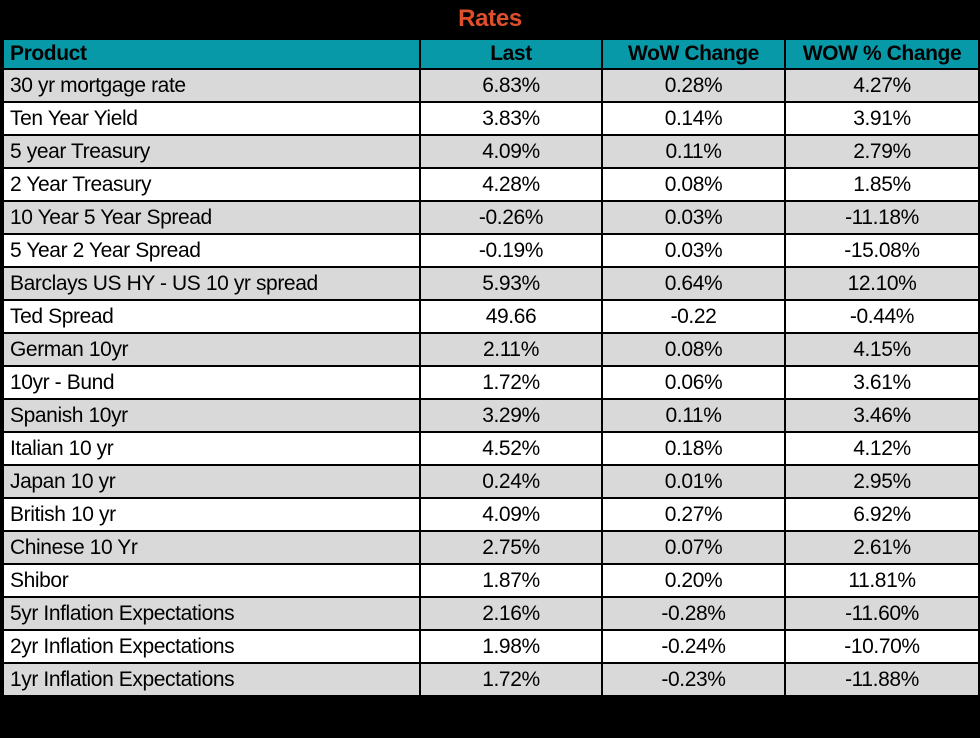 This screenshot has height=738, width=980. I want to click on value-cell: -0.22, so click(693, 316).